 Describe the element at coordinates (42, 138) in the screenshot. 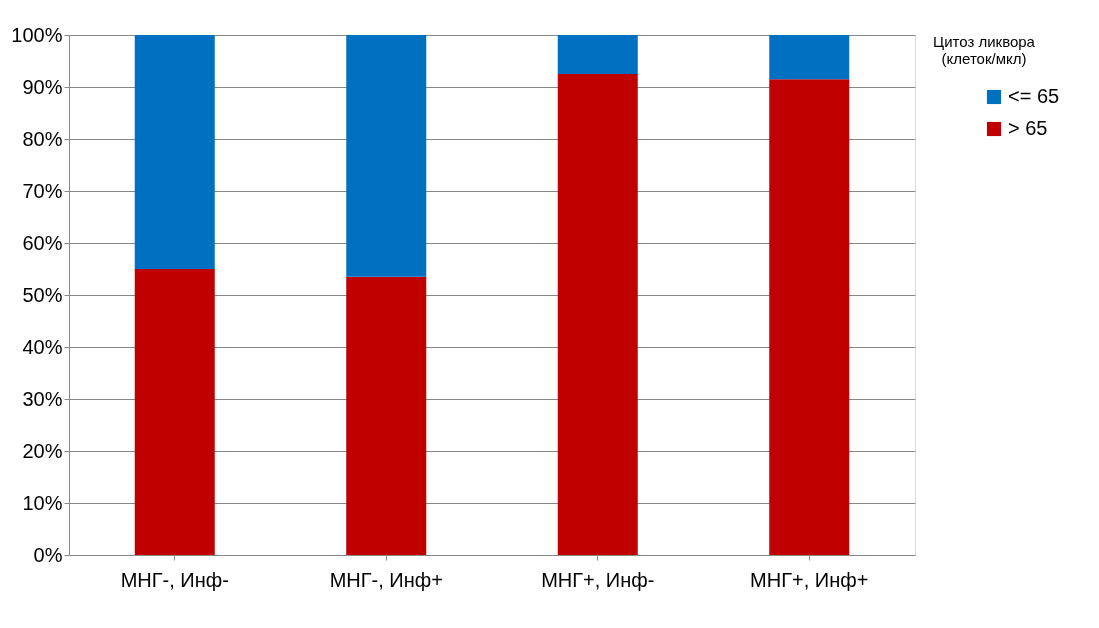

I see `y-tick-label: 80%` at that location.